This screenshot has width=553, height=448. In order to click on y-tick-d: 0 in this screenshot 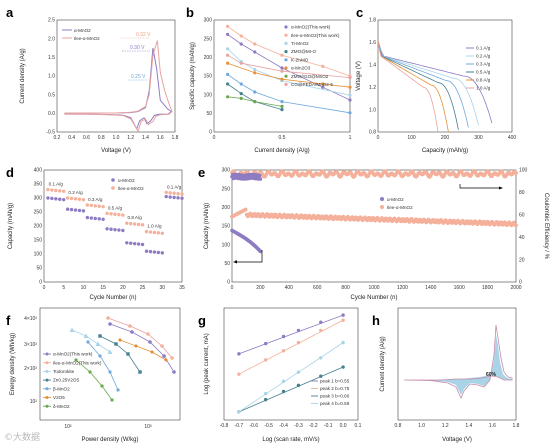, I will do `click(40, 283)`.